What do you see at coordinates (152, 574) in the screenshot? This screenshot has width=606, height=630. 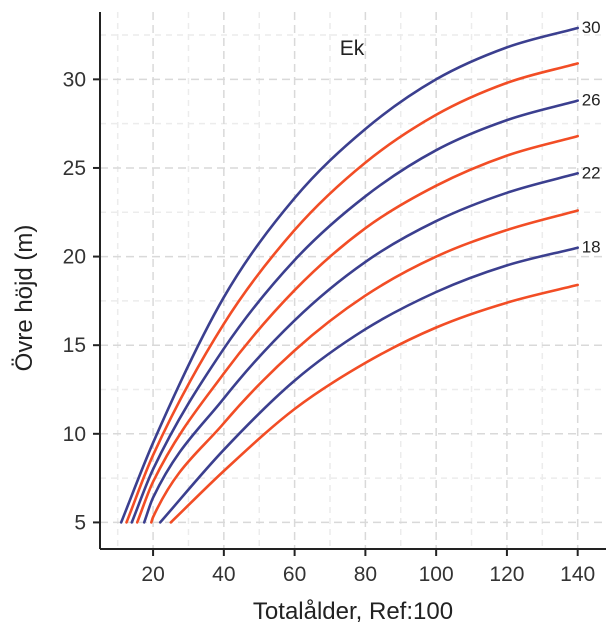 I see `x-tick-label: 20` at bounding box center [152, 574].